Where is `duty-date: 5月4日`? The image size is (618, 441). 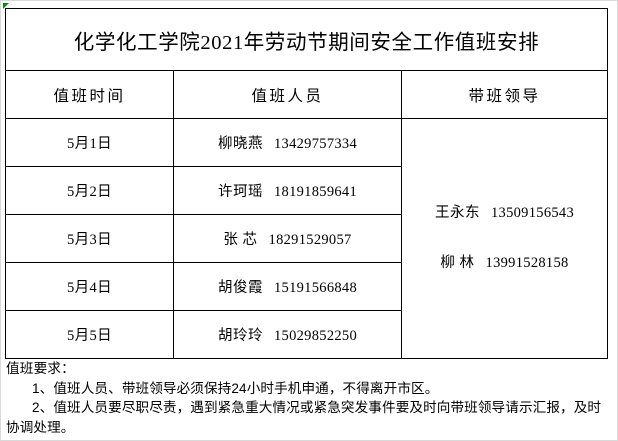 duty-date: 5月4日 is located at coordinates (89, 286).